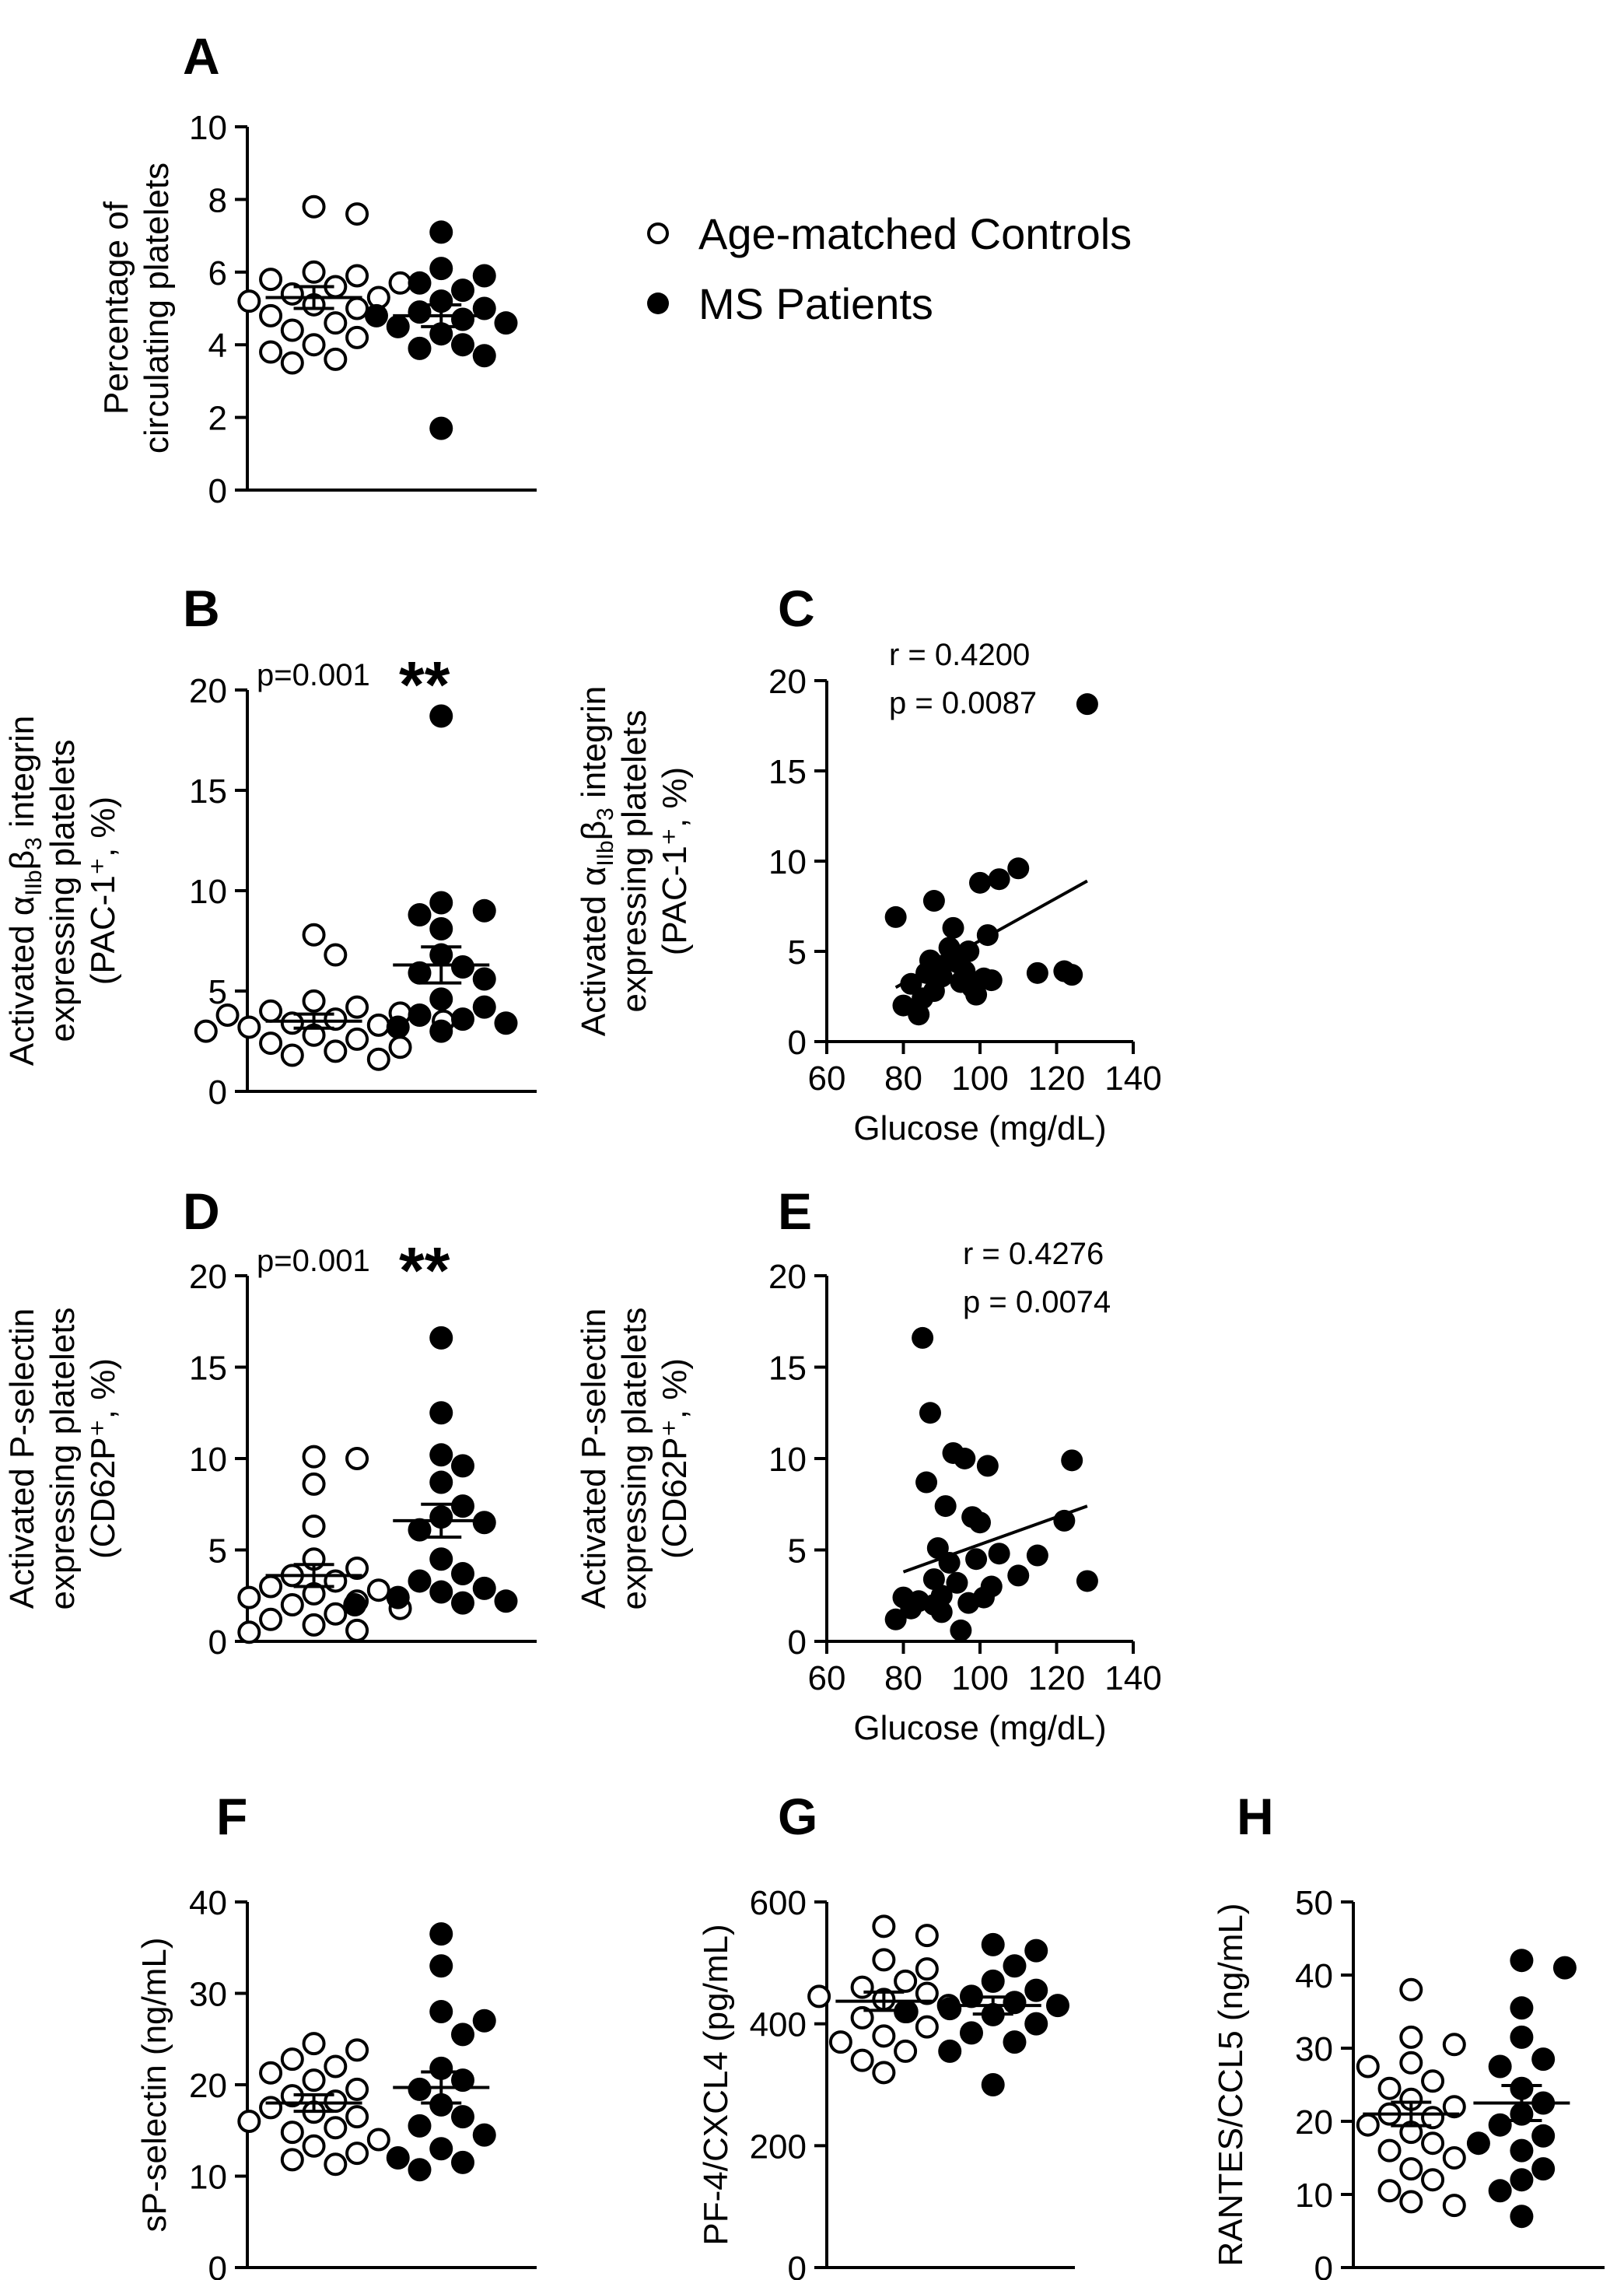  What do you see at coordinates (218, 346) in the screenshot?
I see `y-tick-label: 4` at bounding box center [218, 346].